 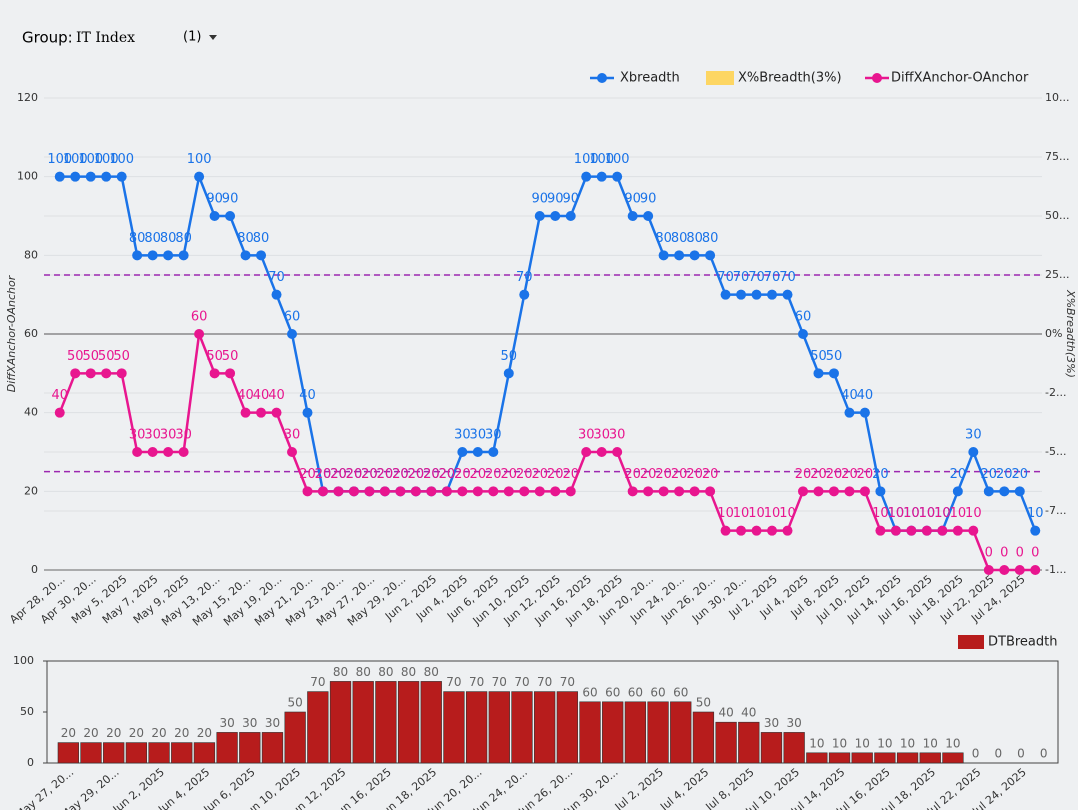 What do you see at coordinates (539, 199) in the screenshot?
I see `data-label: 90` at bounding box center [539, 199].